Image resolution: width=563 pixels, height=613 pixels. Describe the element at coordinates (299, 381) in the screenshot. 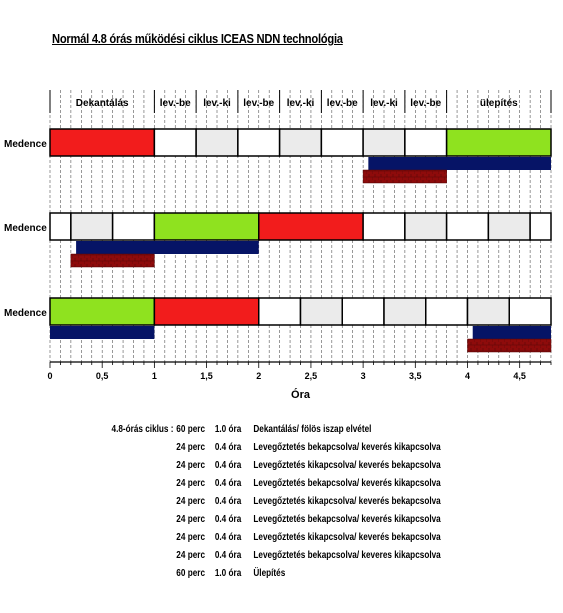

I see `x-axis: 0 0,5 1 1,5 2 2,5 3 3,5 4 4,5 Óra` at that location.